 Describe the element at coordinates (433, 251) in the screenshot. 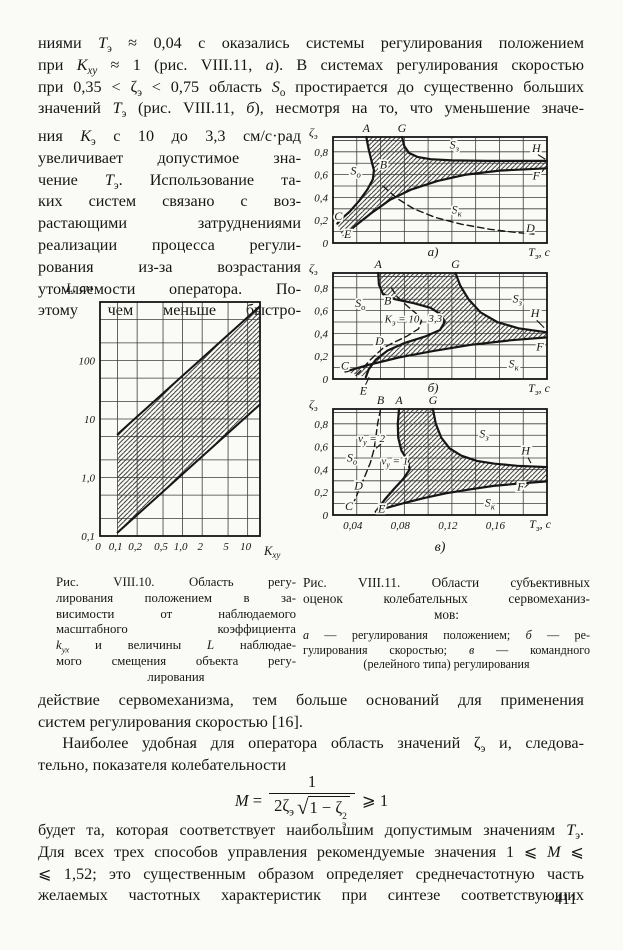

I see `svg-text: а)` at that location.